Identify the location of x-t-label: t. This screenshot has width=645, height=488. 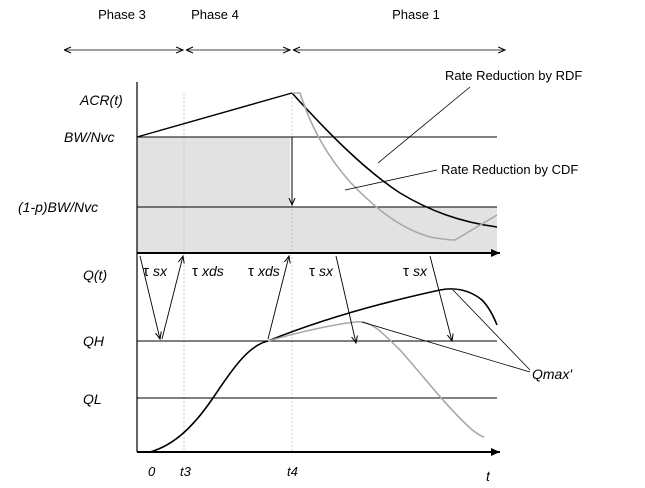
(488, 476).